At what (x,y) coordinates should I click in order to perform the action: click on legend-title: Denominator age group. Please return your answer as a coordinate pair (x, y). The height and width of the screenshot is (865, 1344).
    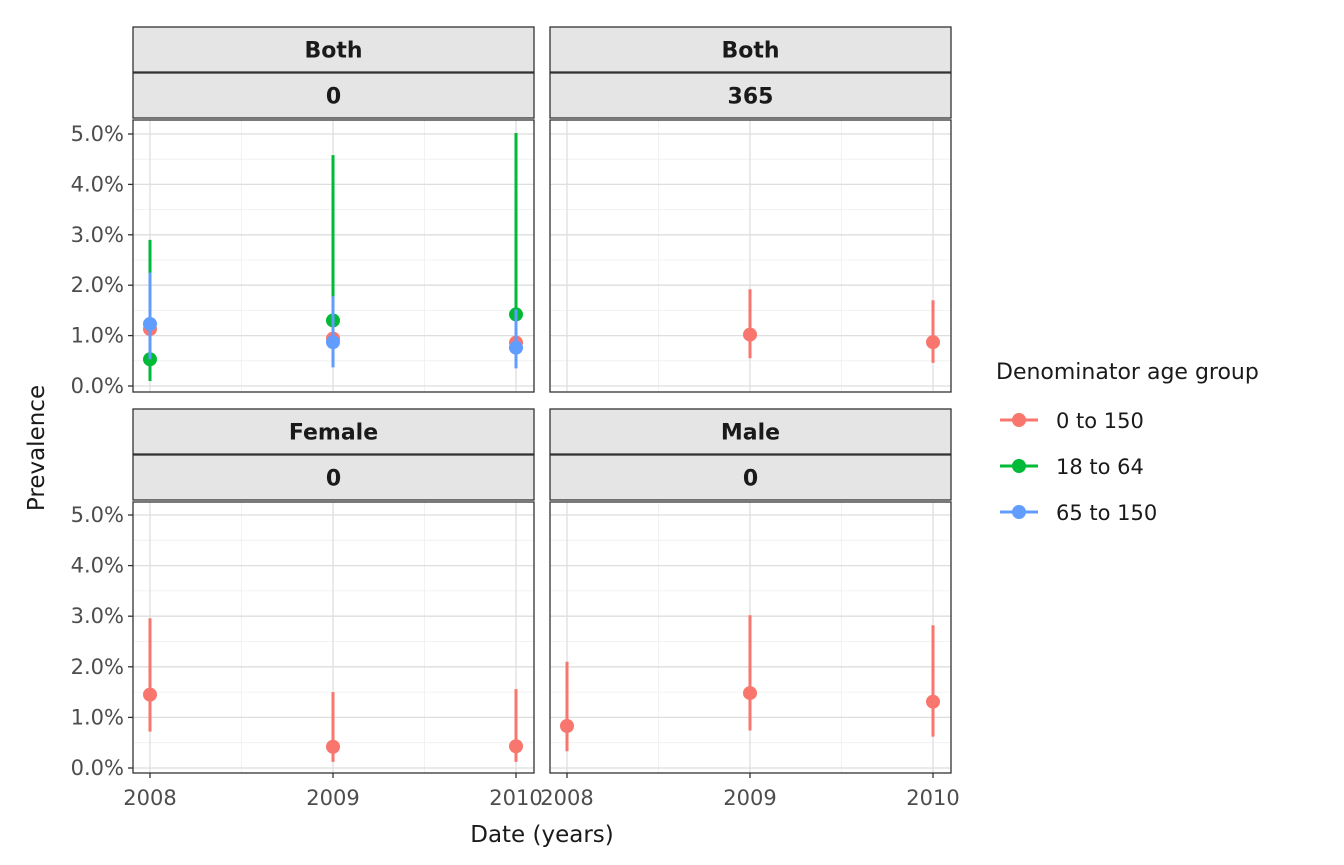
    Looking at the image, I should click on (1127, 372).